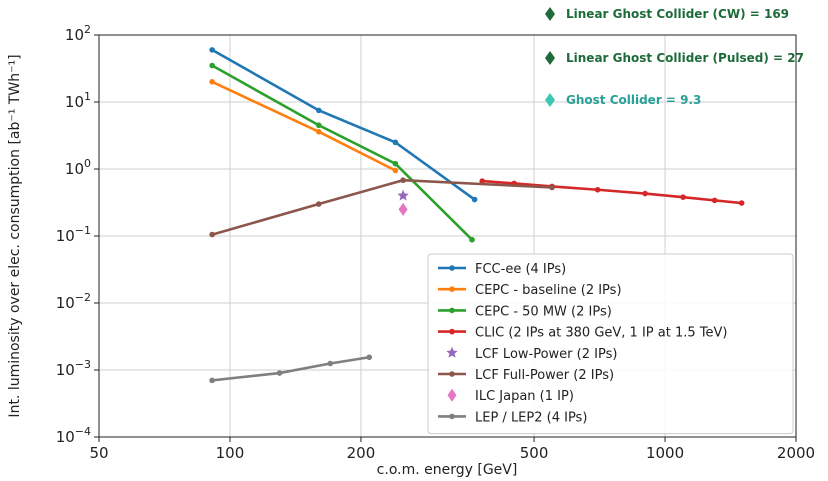 The width and height of the screenshot is (828, 481). I want to click on x-axis-label: c.o.m. energy [GeV], so click(447, 470).